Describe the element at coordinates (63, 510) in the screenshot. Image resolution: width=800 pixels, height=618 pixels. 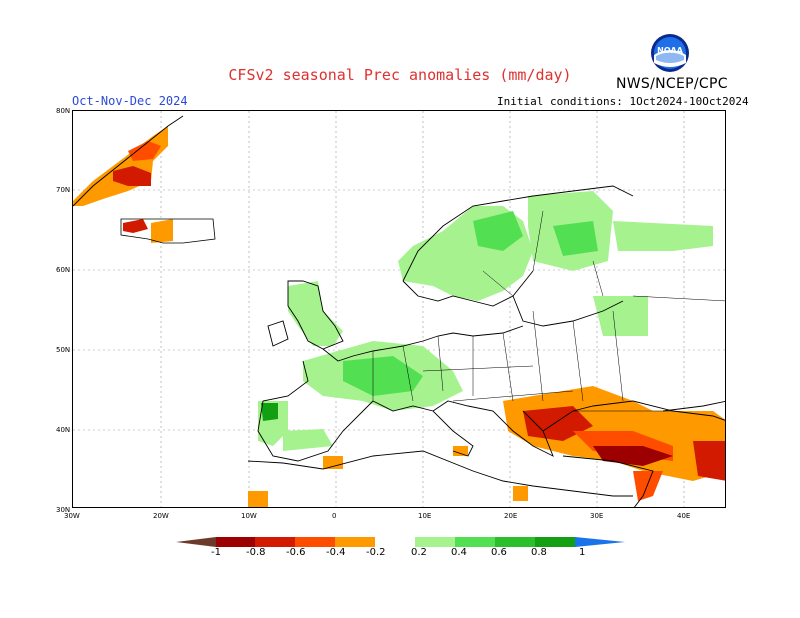
I see `lat-label-30n: 30N` at that location.